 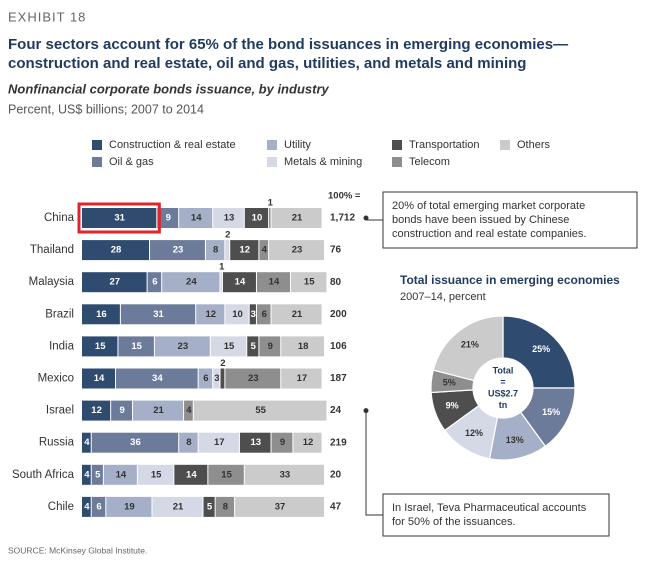 What do you see at coordinates (443, 297) in the screenshot?
I see `pie-subtitle: 2007–14, percent` at bounding box center [443, 297].